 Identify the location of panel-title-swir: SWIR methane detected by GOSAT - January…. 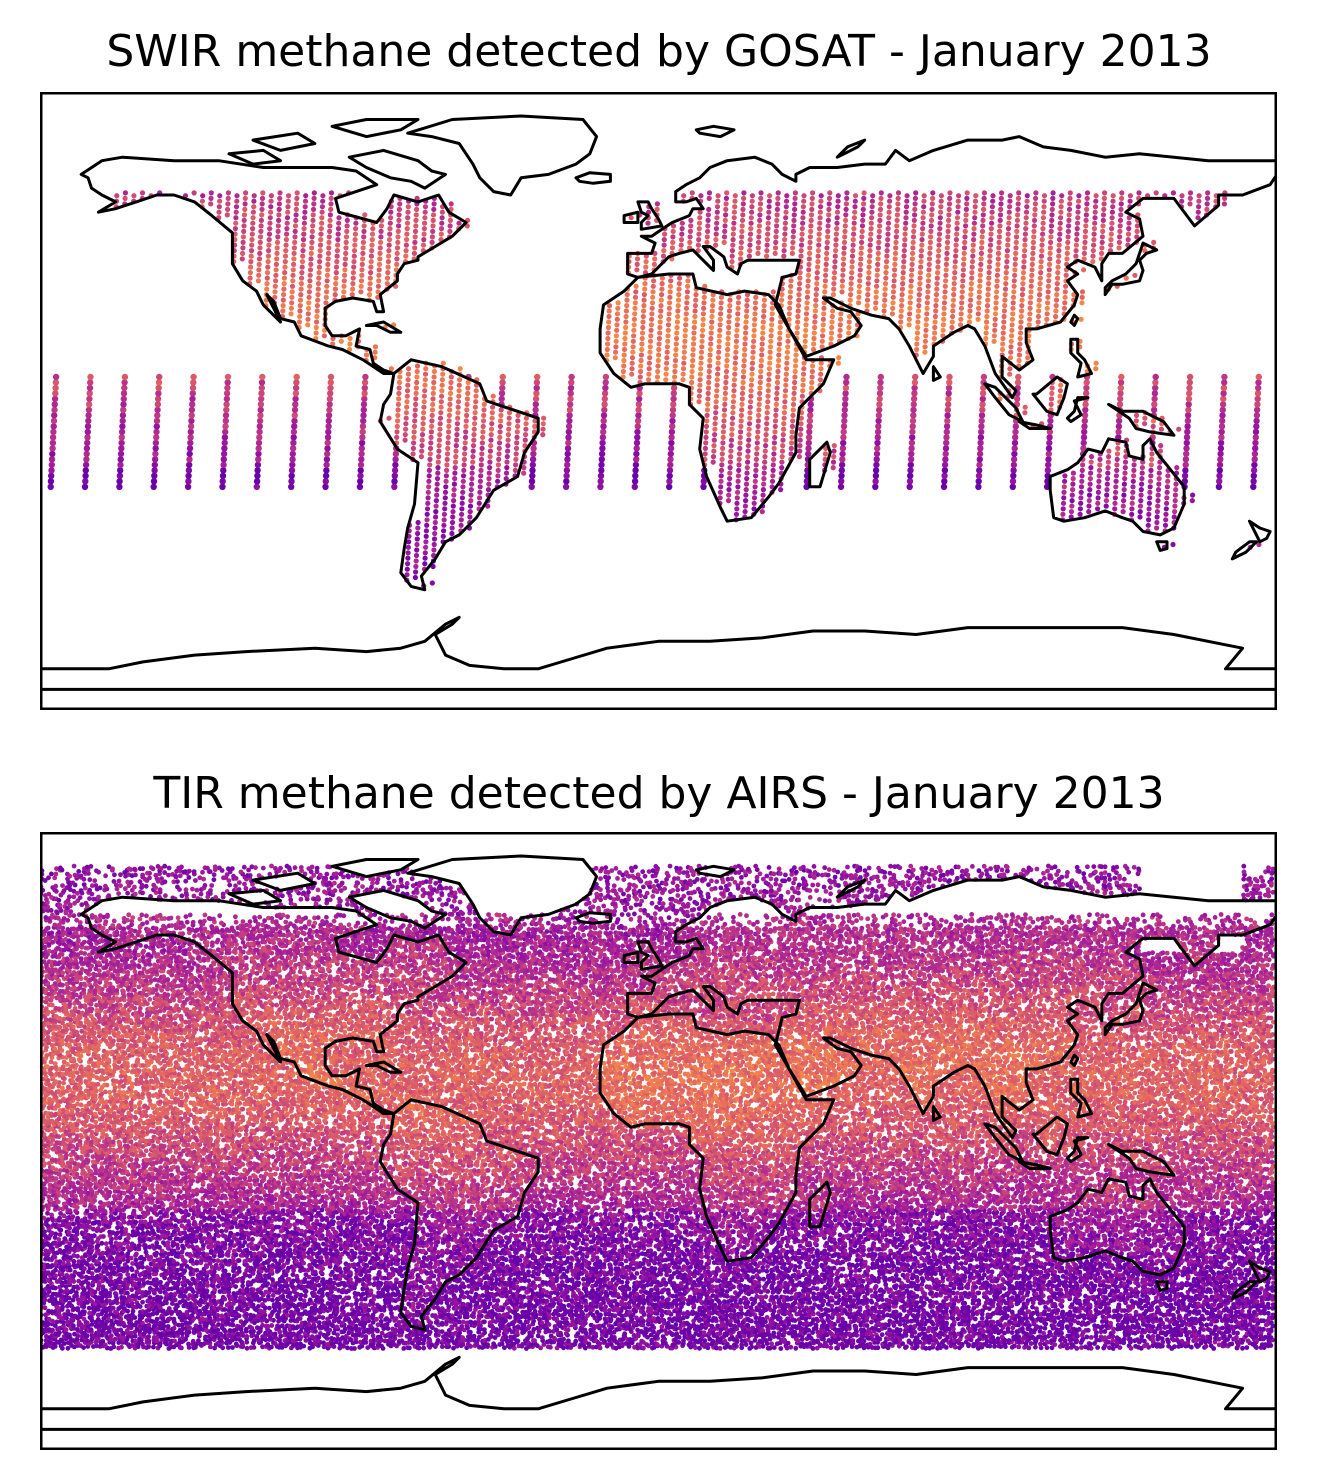
(659, 52).